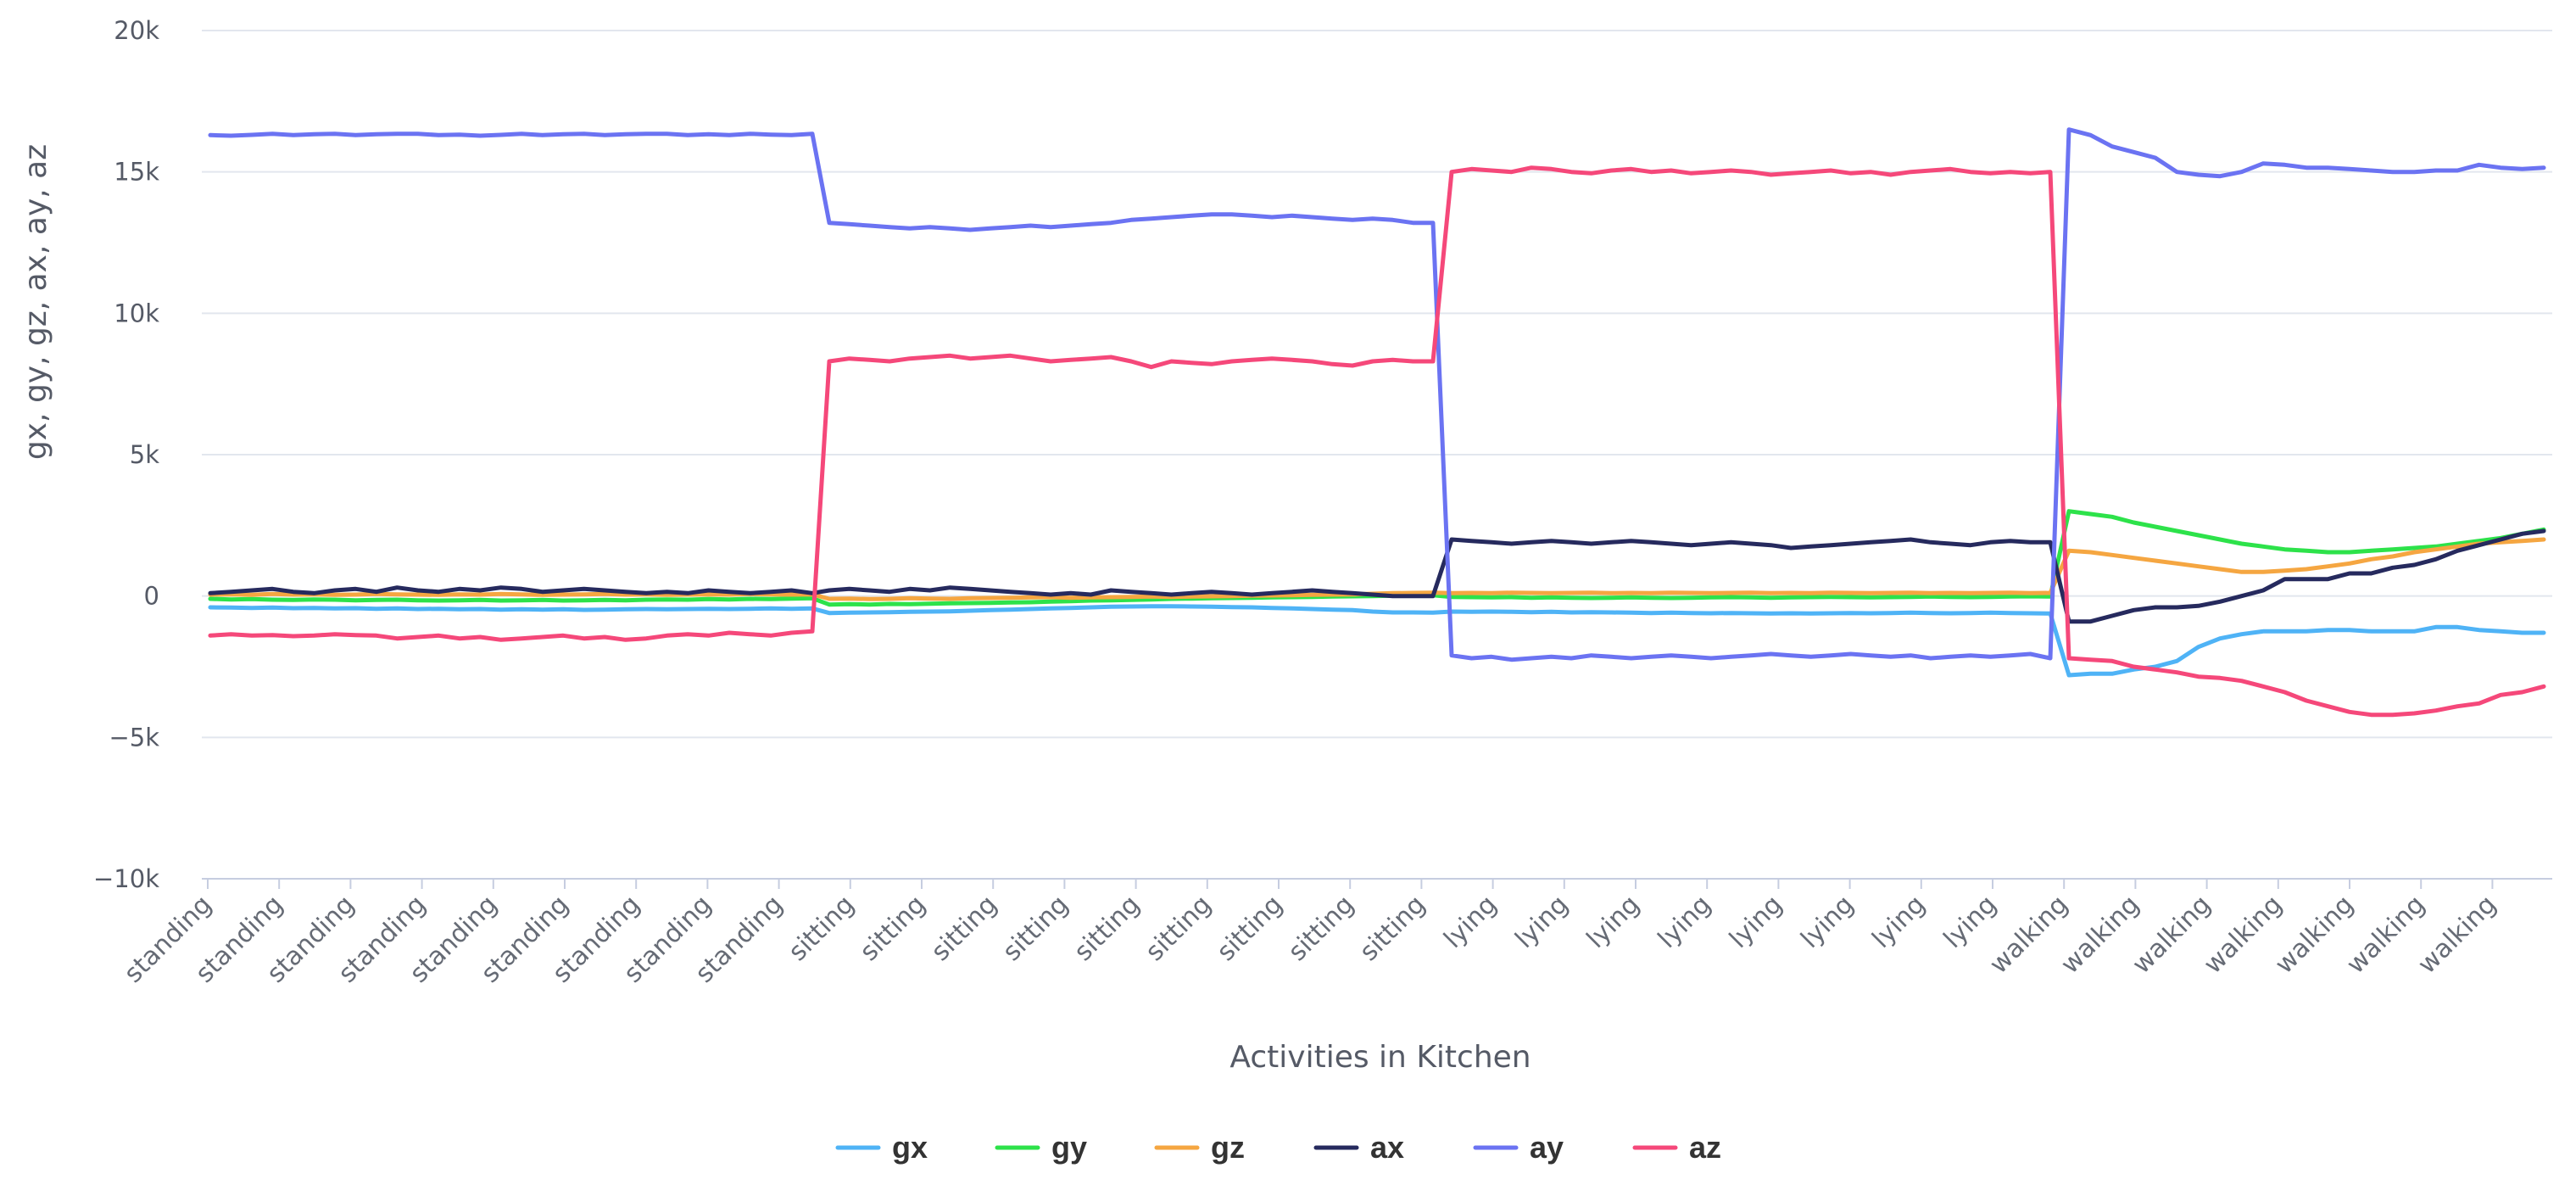 The image size is (2576, 1196). Describe the element at coordinates (151, 596) in the screenshot. I see `y-tick-label: 0` at that location.